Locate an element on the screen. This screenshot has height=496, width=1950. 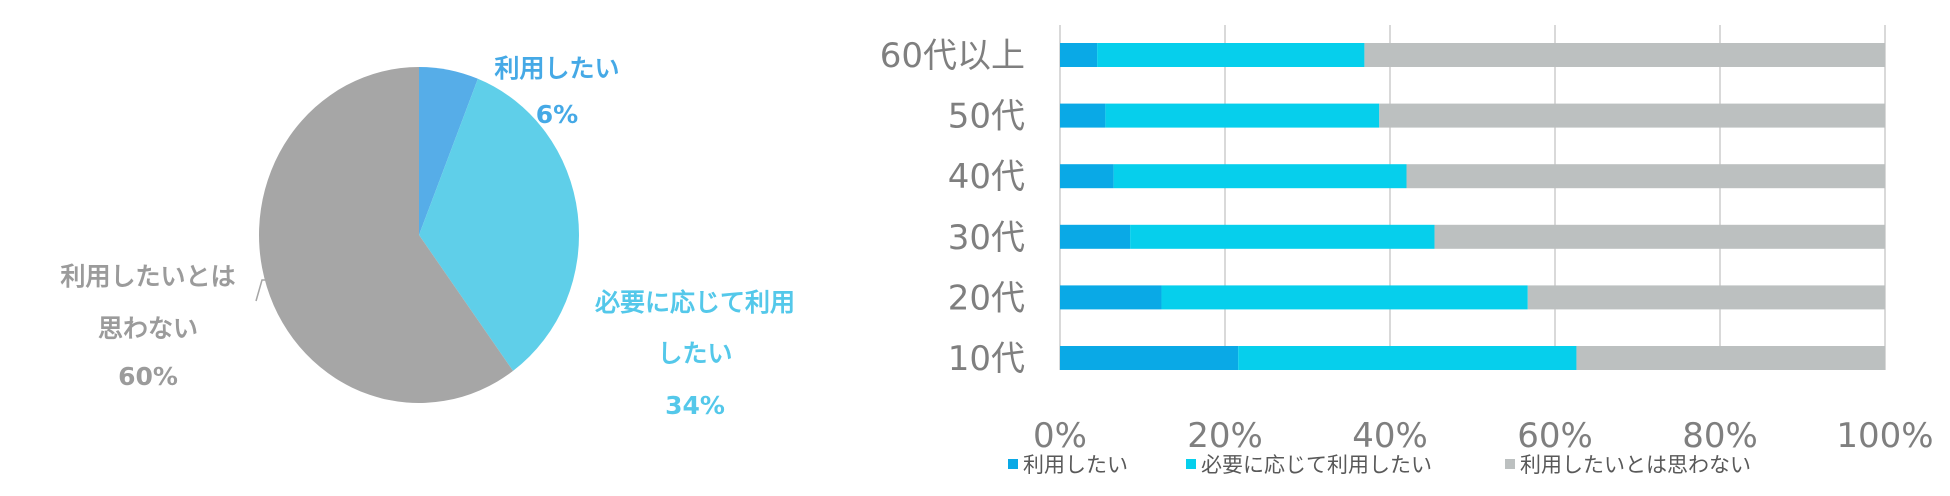
pie-slice-label: 利用したいとは is located at coordinates (147, 276).